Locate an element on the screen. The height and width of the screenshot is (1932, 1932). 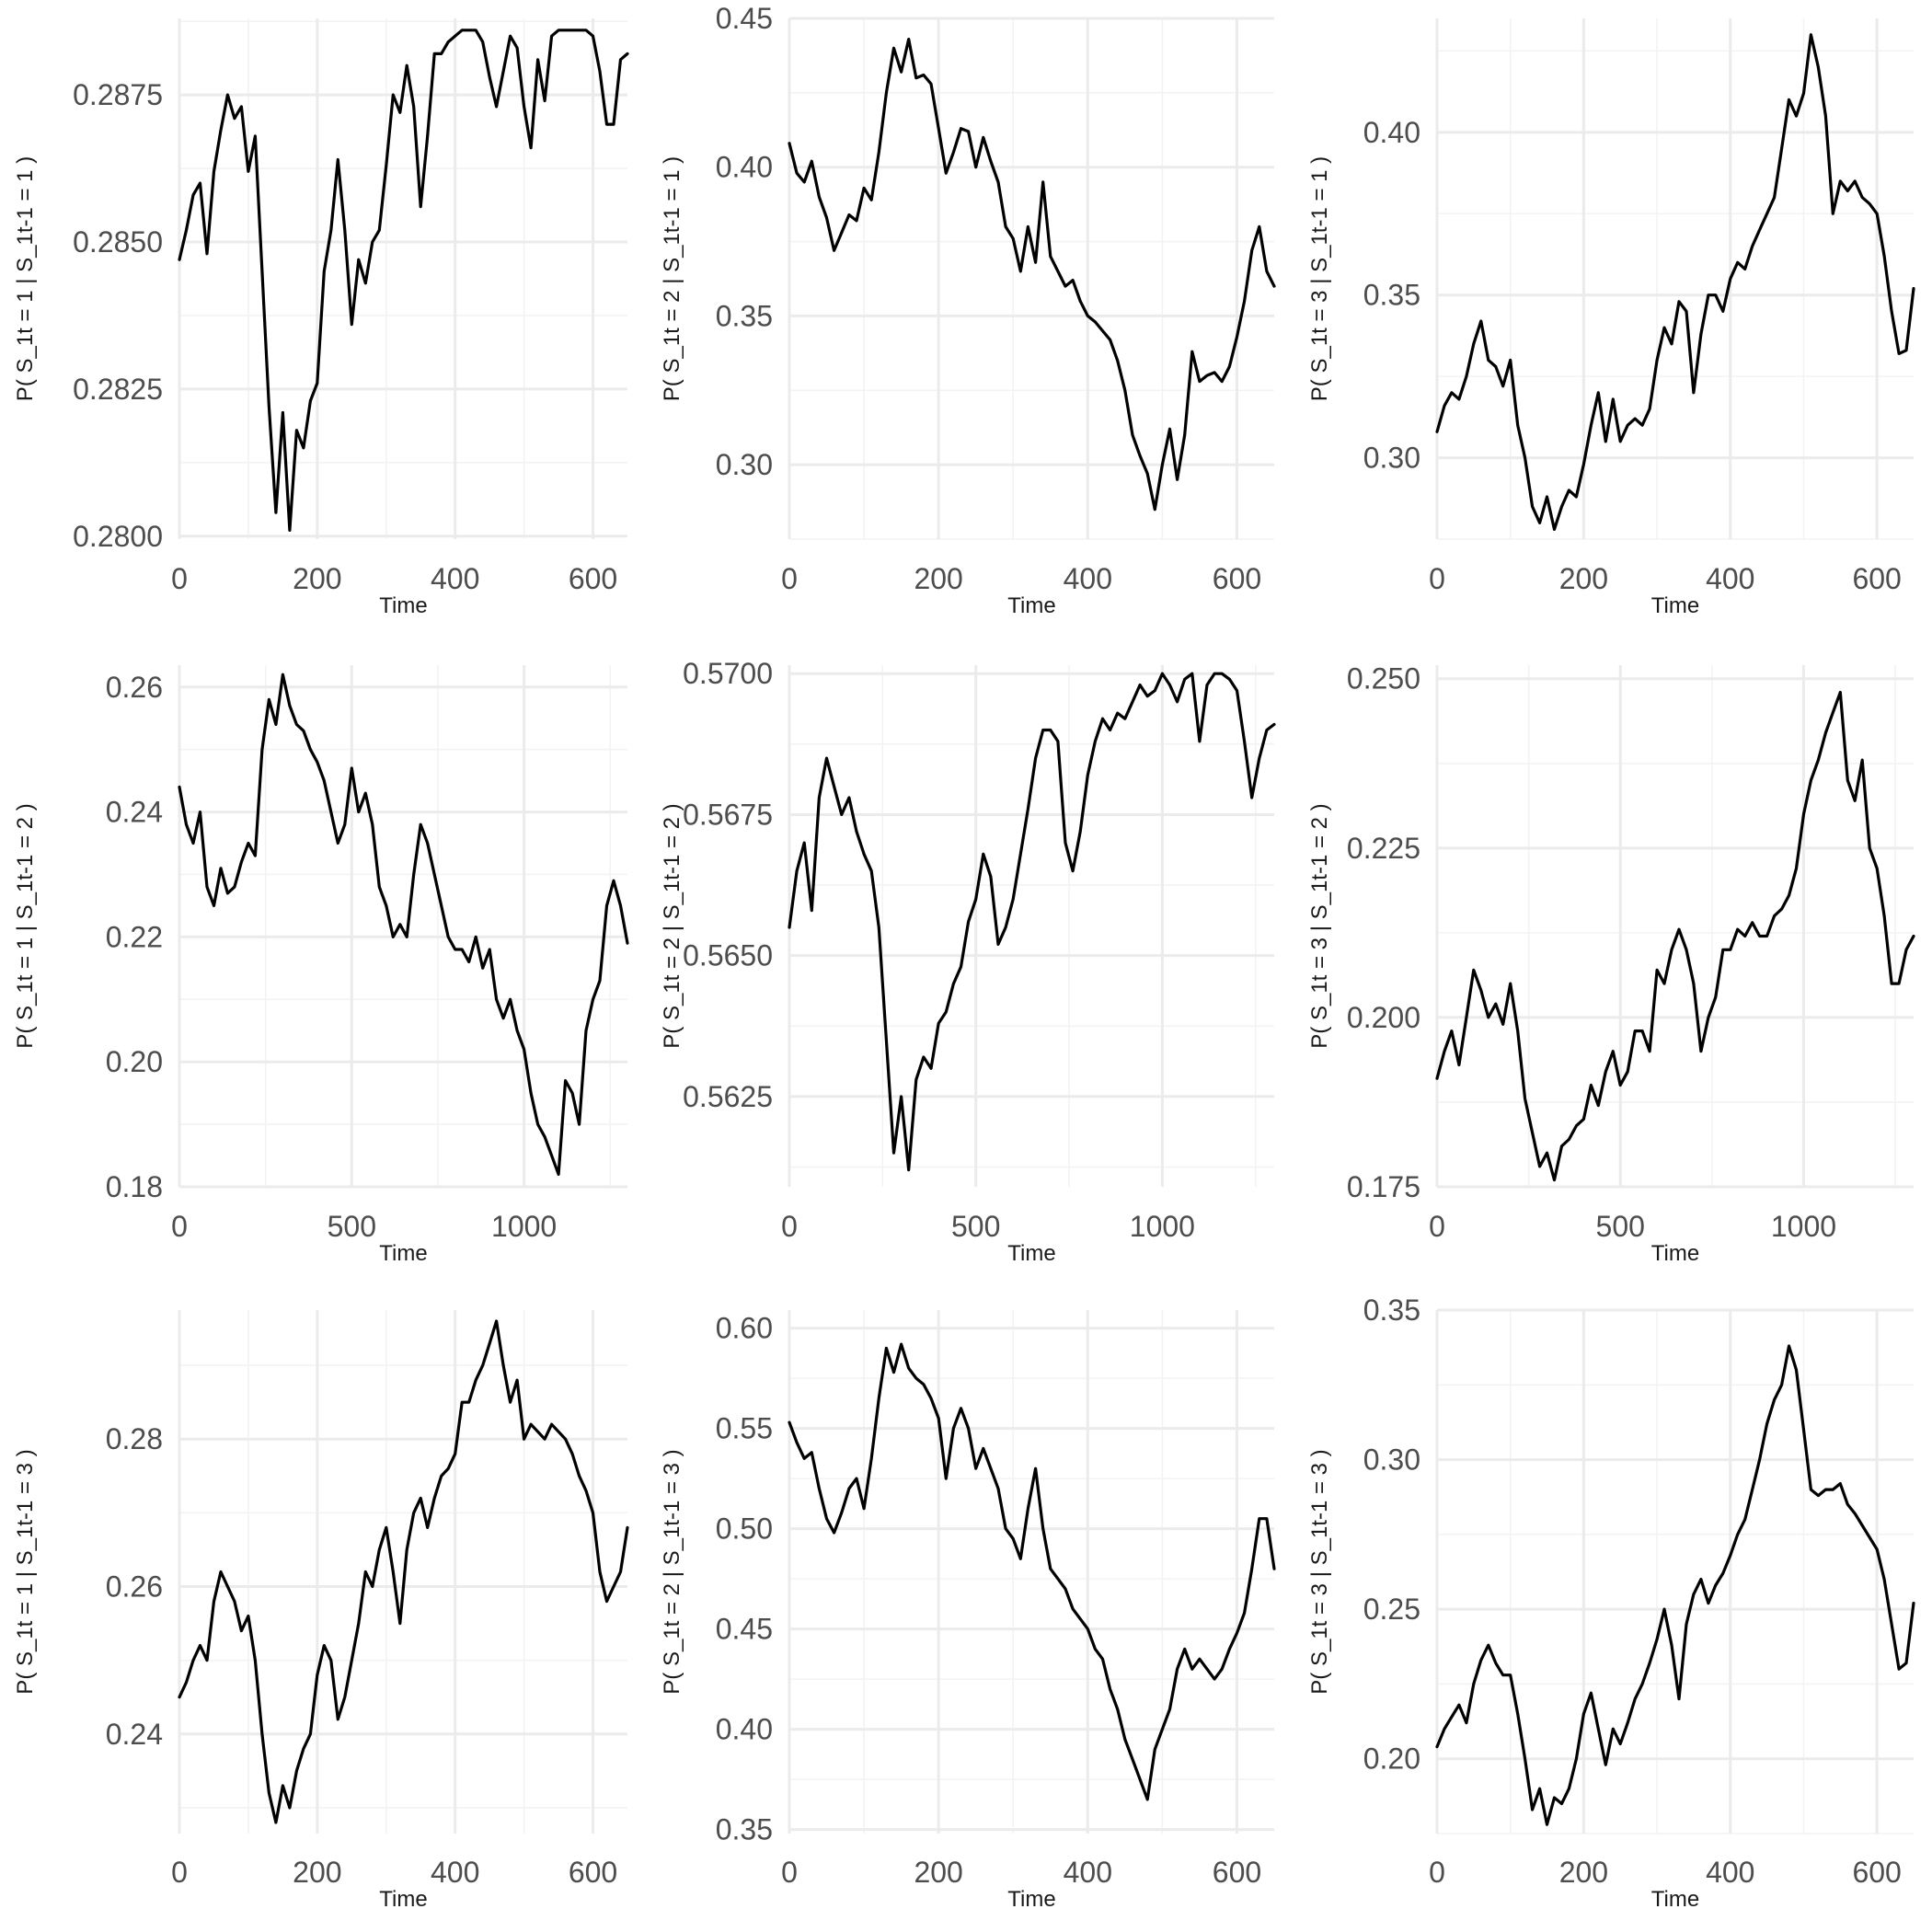
y-tick-label: 0.5700 is located at coordinates (728, 673).